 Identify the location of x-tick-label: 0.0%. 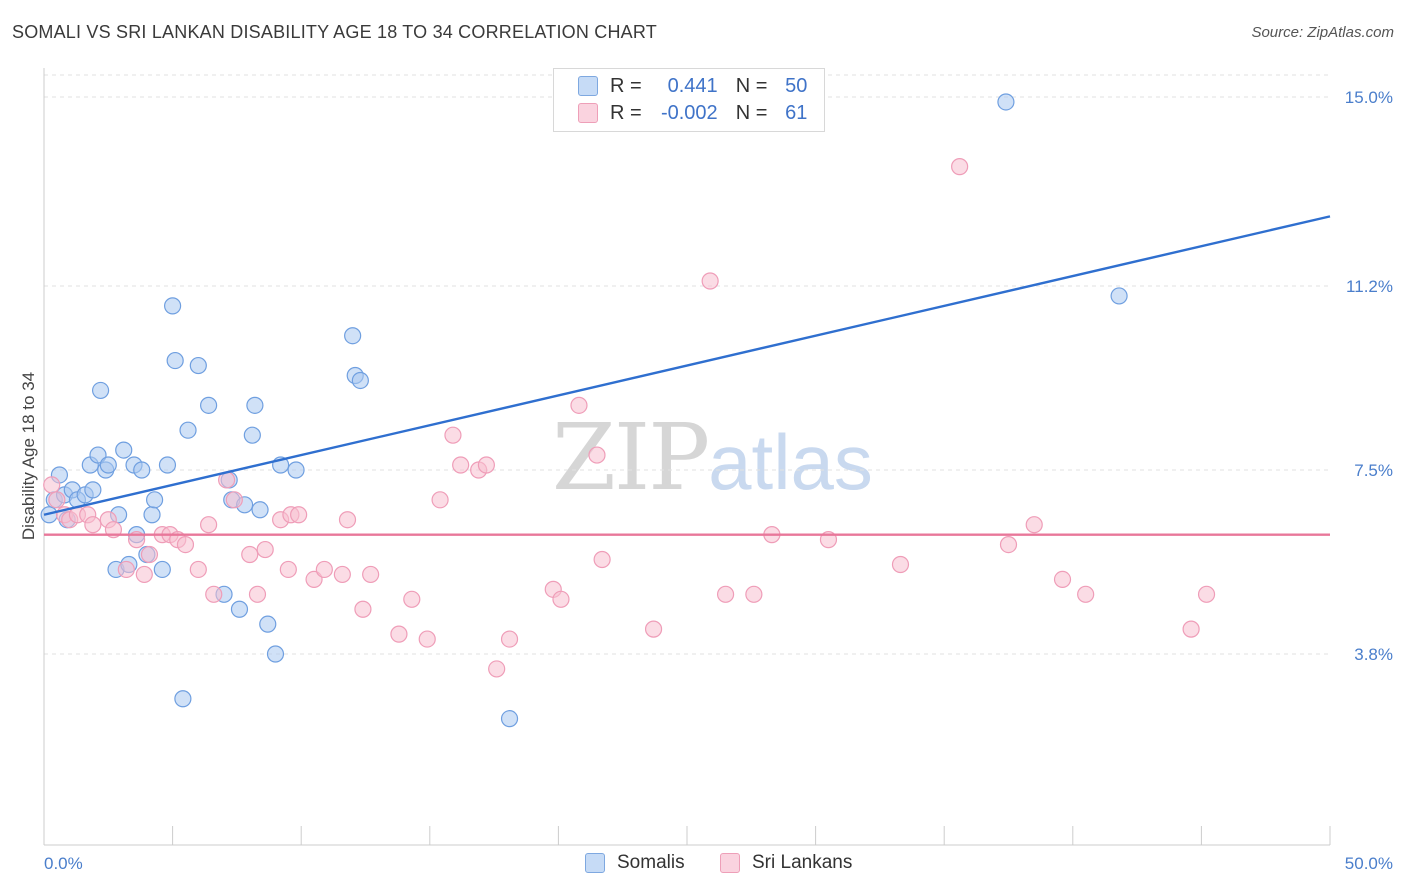
(63, 863).